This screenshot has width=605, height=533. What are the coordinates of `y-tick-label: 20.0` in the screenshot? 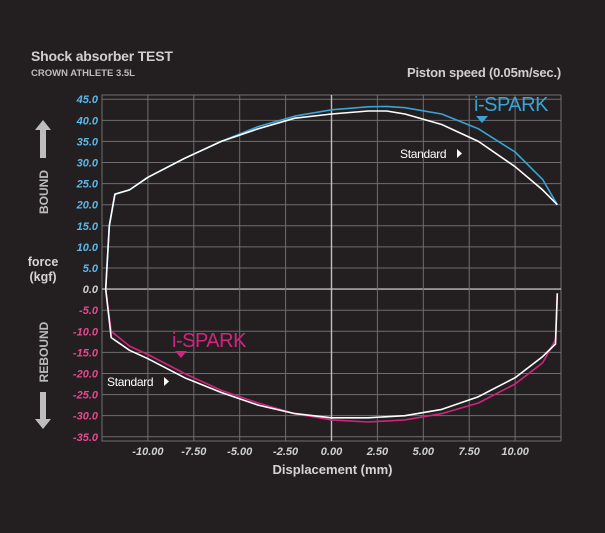 It's located at (87, 206).